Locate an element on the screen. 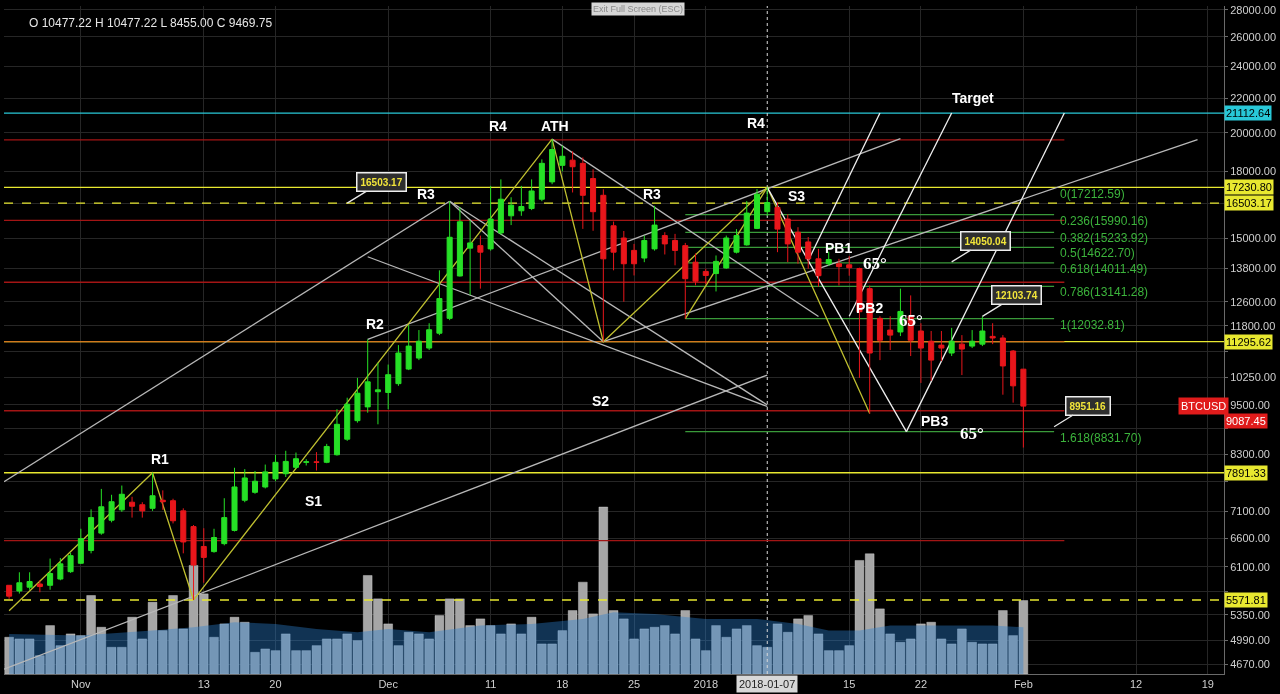  y-tick-label: 4990.00 is located at coordinates (1250, 640).